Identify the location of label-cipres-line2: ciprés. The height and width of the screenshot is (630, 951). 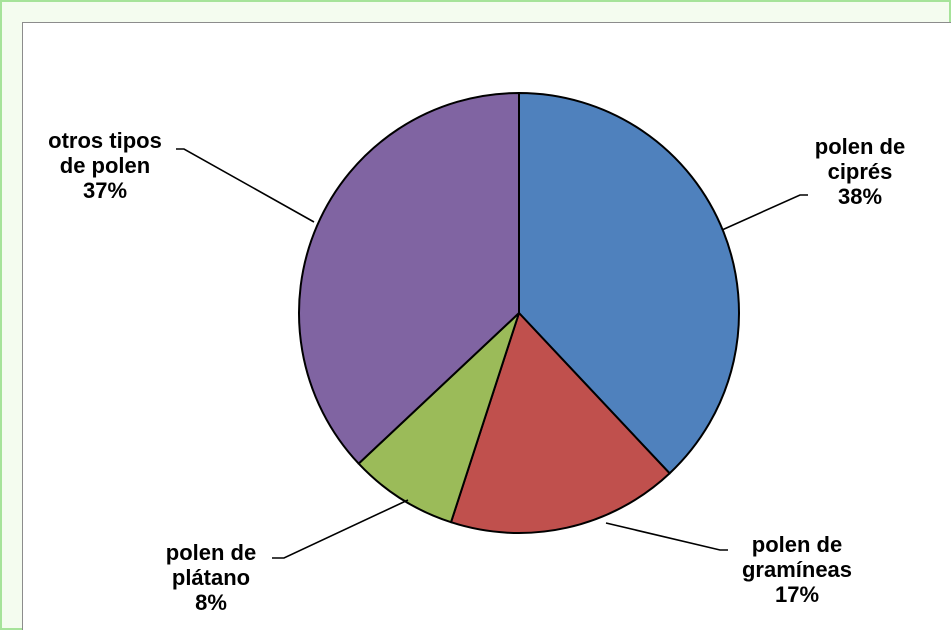
(860, 171).